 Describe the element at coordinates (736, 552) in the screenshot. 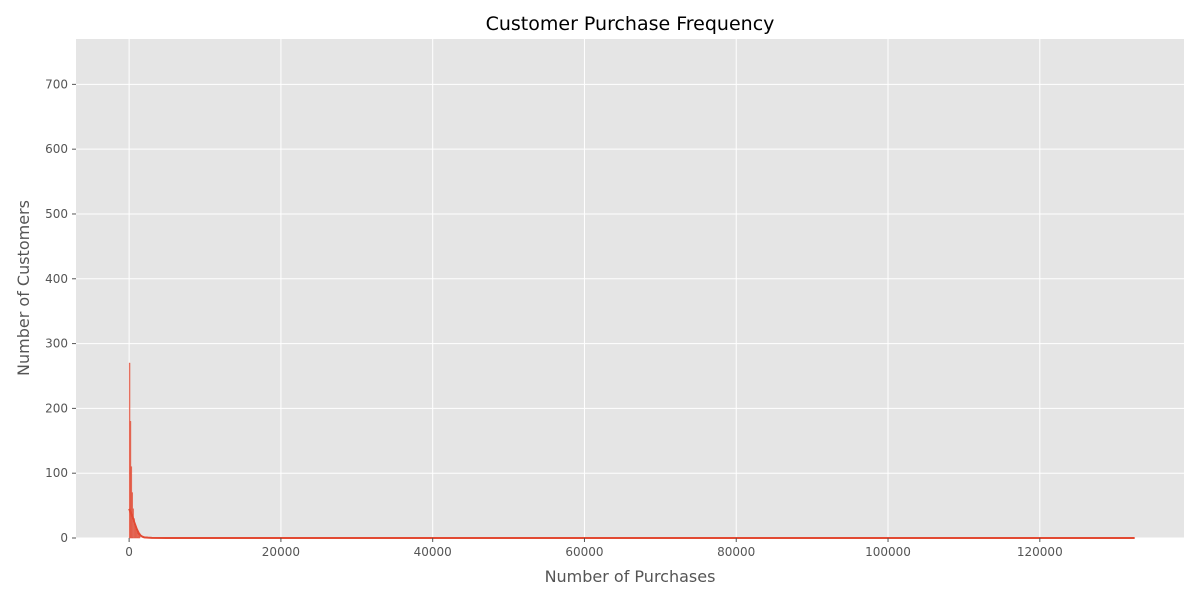

I see `x-tick-label: 80000` at that location.